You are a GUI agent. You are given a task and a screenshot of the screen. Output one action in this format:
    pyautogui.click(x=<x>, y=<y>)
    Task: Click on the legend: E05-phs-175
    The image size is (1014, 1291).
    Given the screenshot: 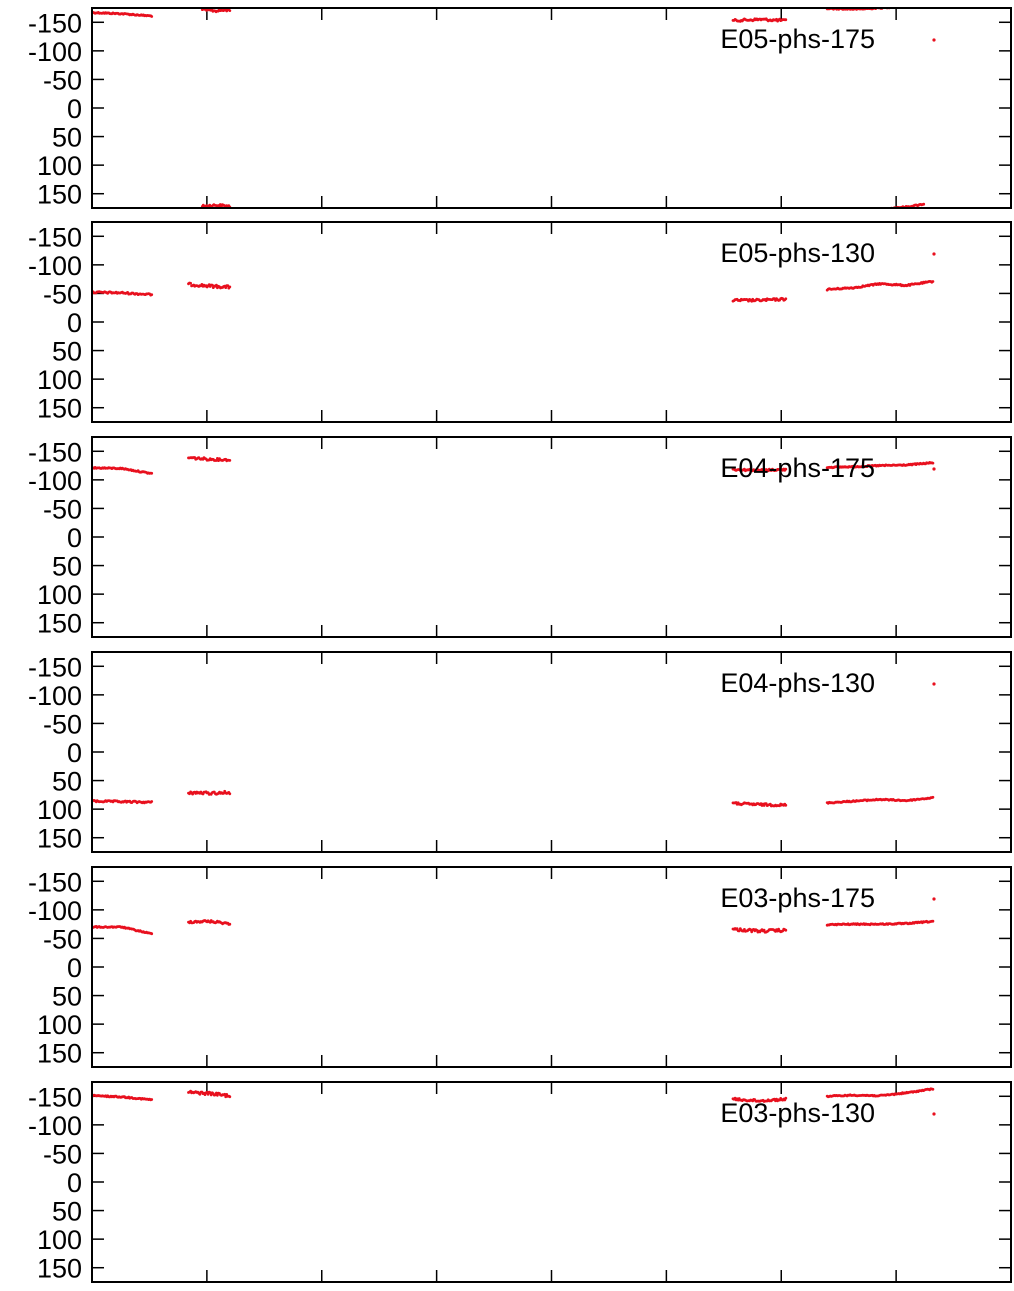 What is the action you would take?
    pyautogui.click(x=828, y=39)
    